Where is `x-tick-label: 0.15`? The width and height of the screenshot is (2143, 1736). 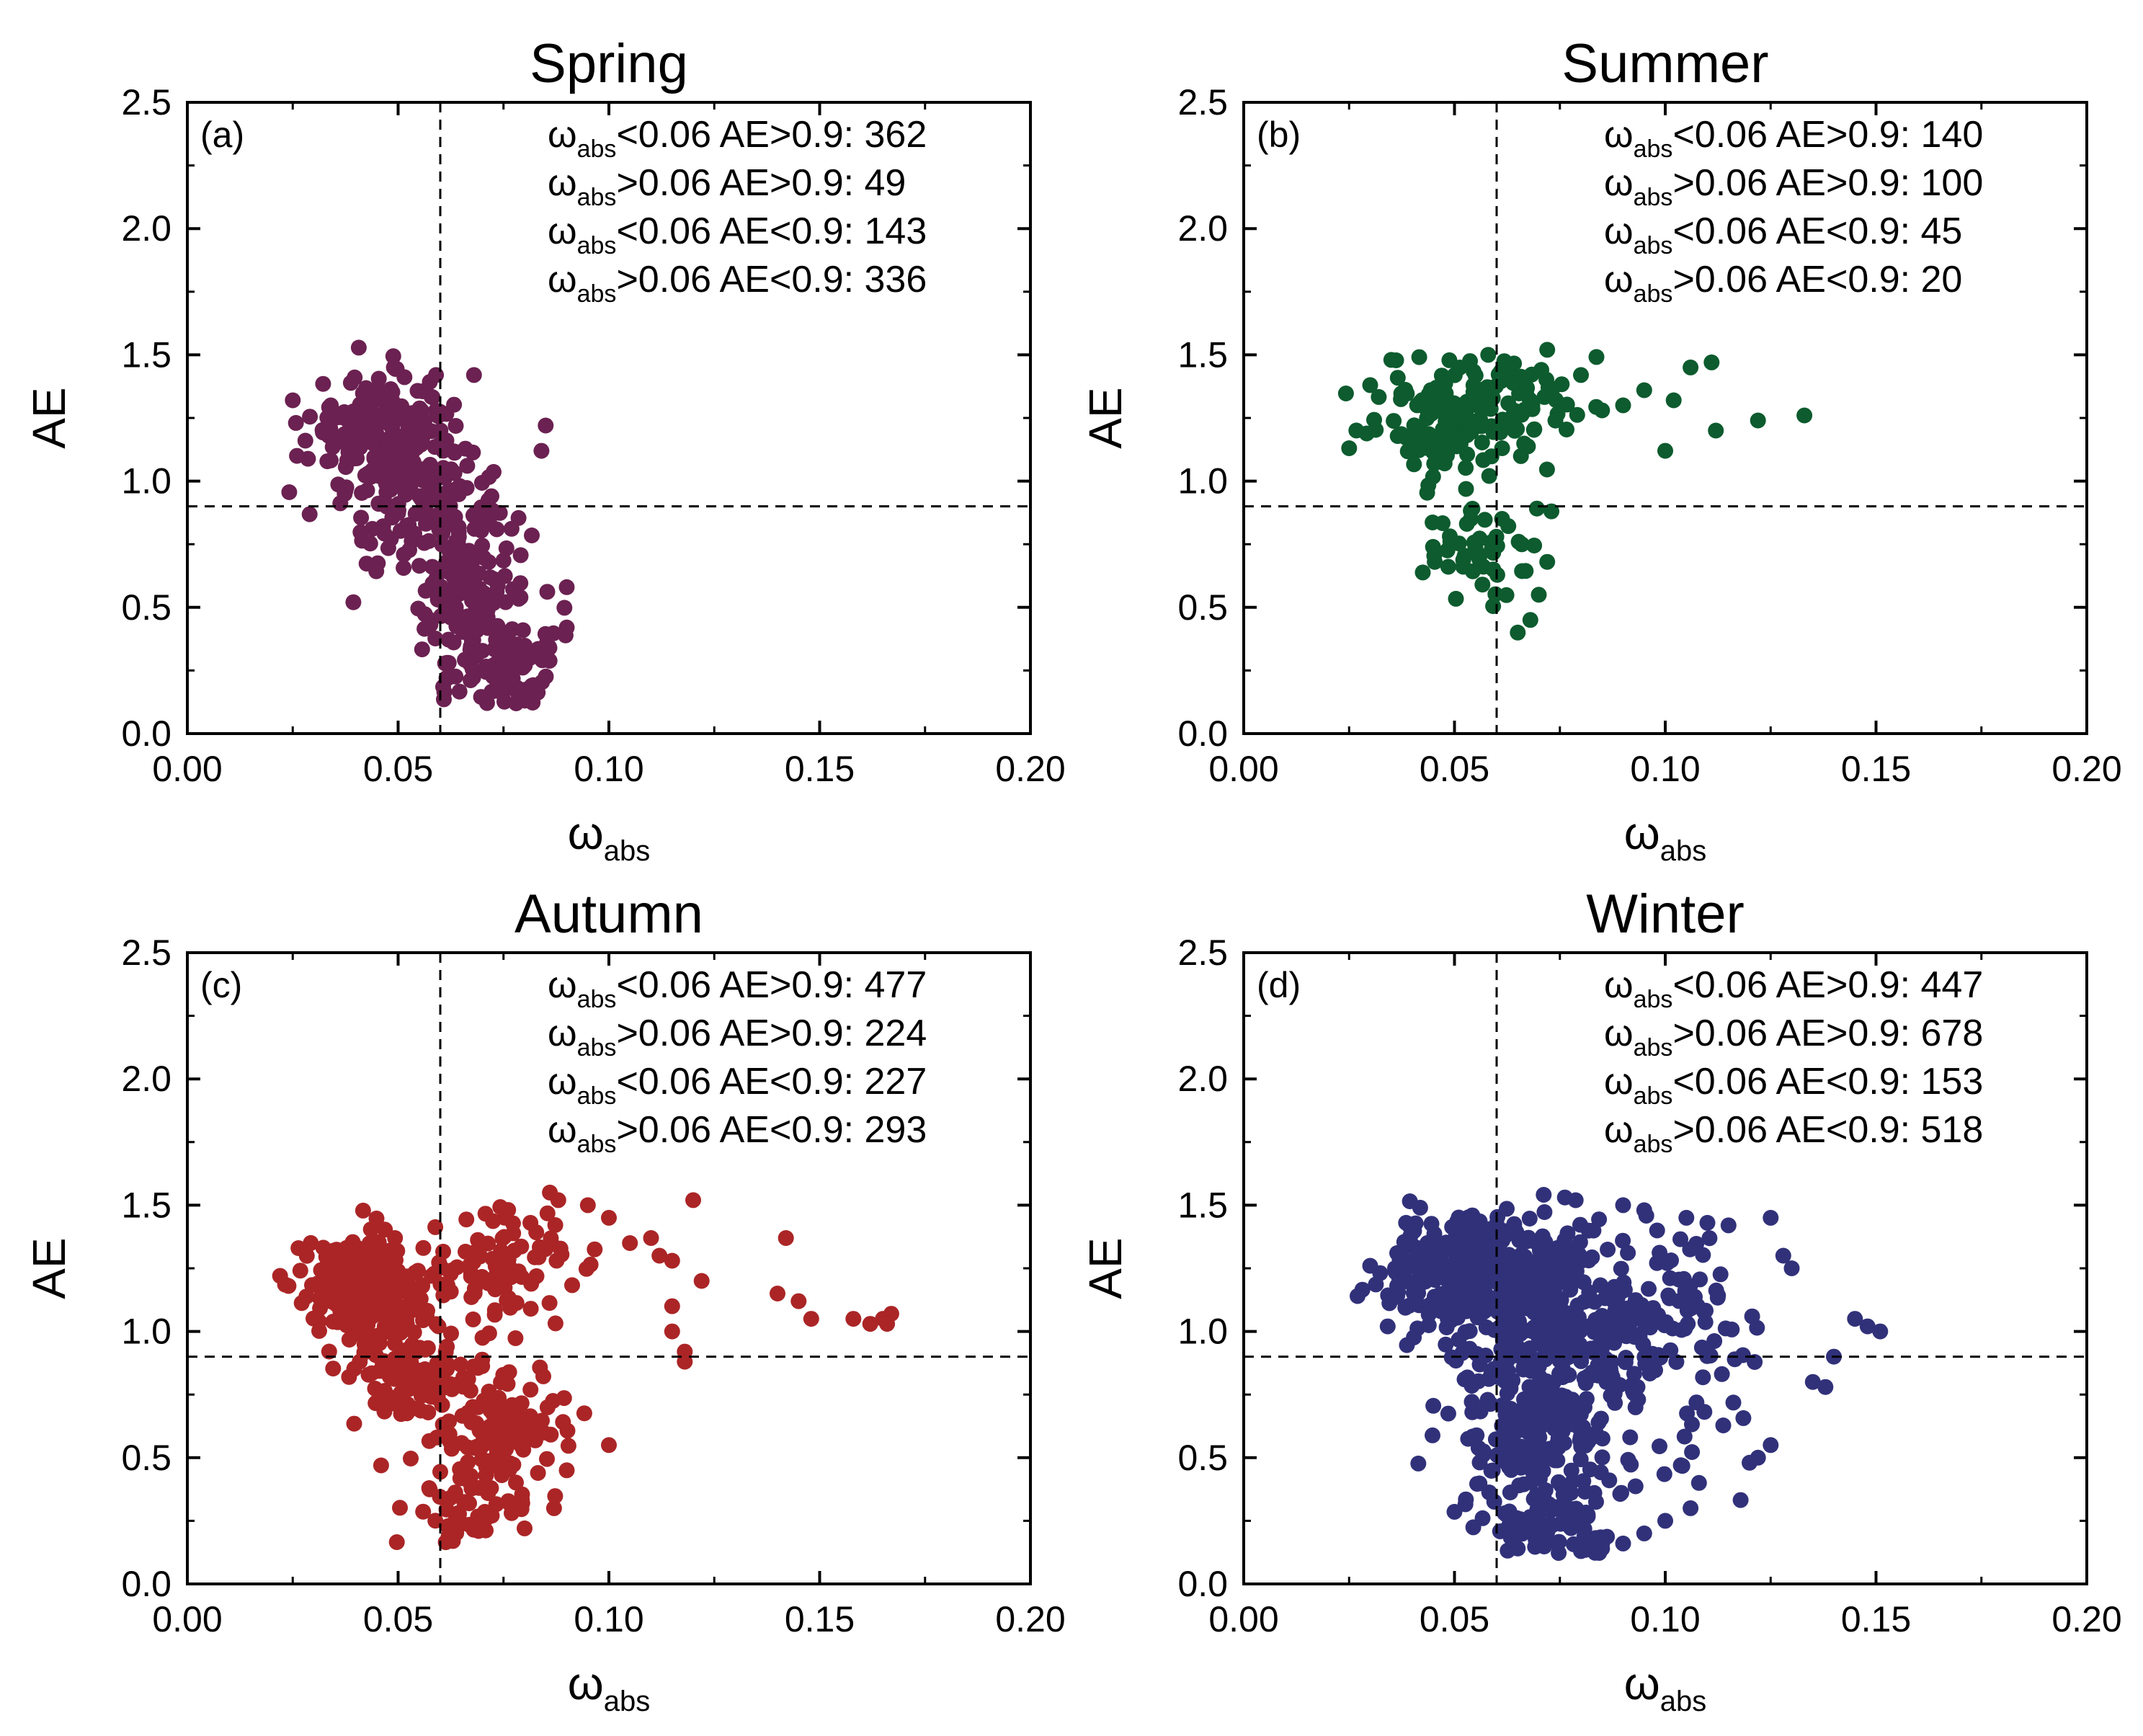 x-tick-label: 0.15 is located at coordinates (820, 769).